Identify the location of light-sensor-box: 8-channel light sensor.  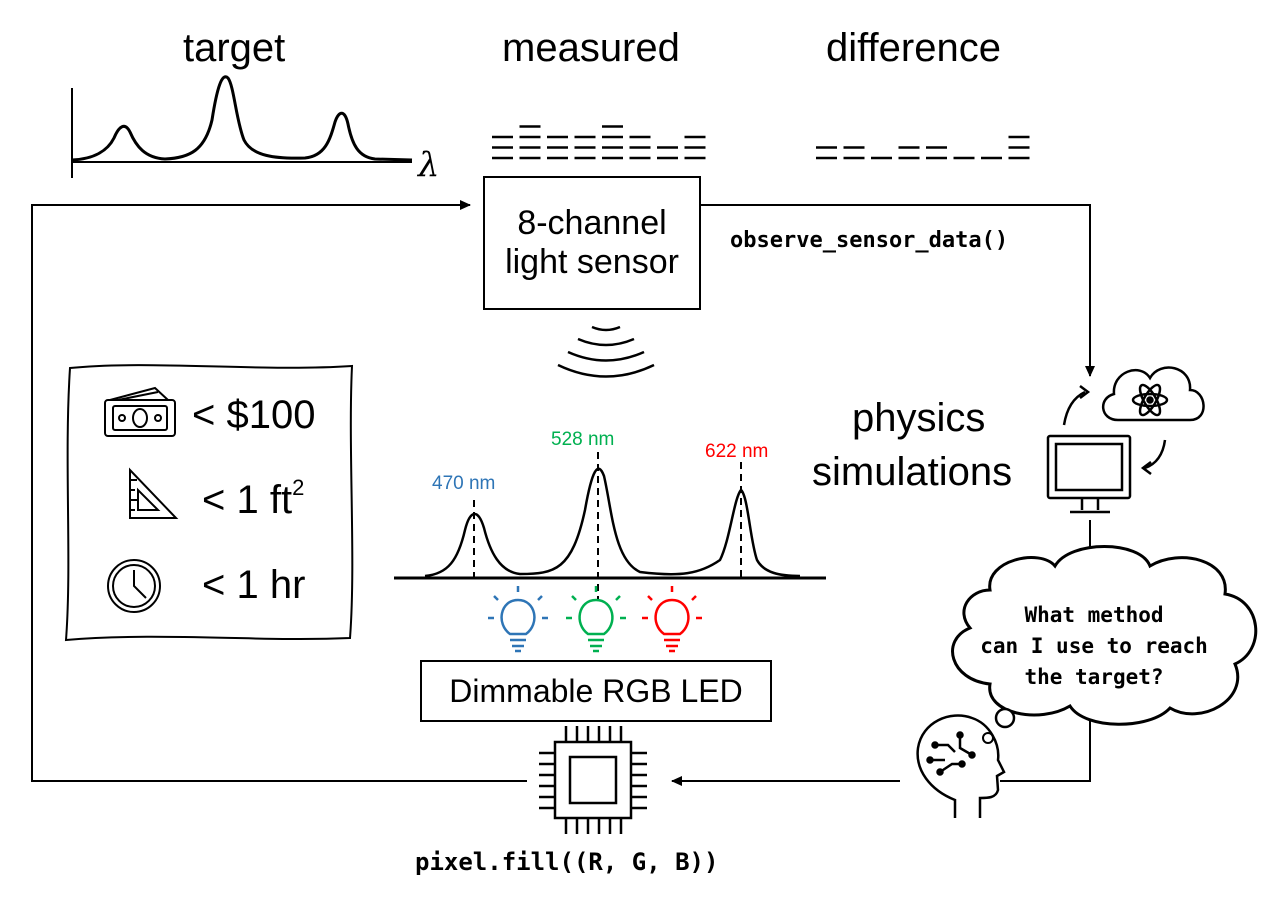
(592, 243).